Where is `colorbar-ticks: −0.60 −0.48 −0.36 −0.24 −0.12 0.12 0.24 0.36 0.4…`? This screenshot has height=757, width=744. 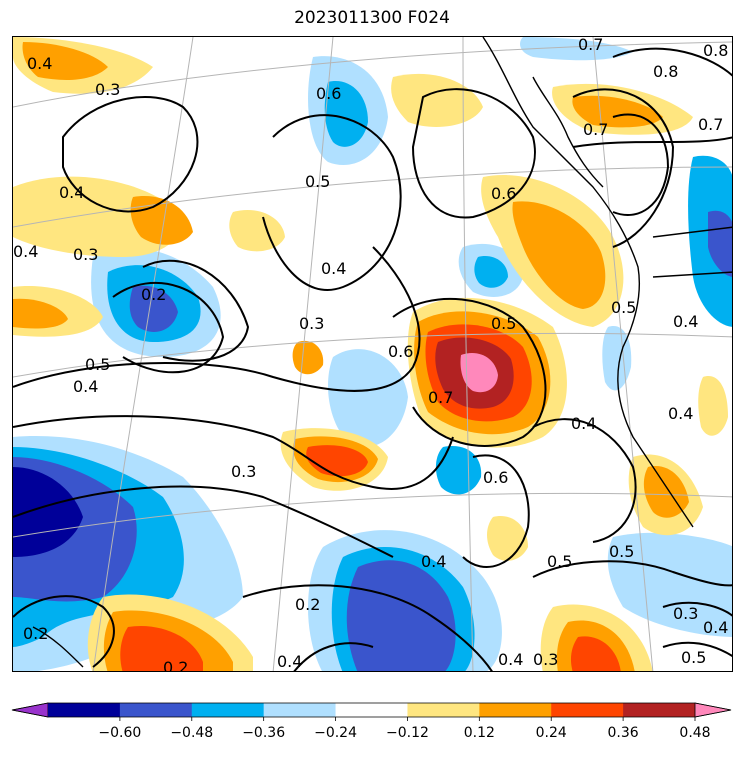 colorbar-ticks: −0.60 −0.48 −0.36 −0.24 −0.12 0.12 0.24 0.36 0.4… is located at coordinates (404, 729).